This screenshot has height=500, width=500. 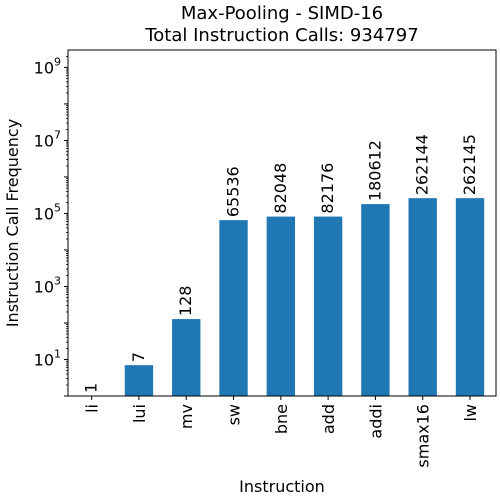 I want to click on bar-label-smax16: 262144, so click(x=422, y=164).